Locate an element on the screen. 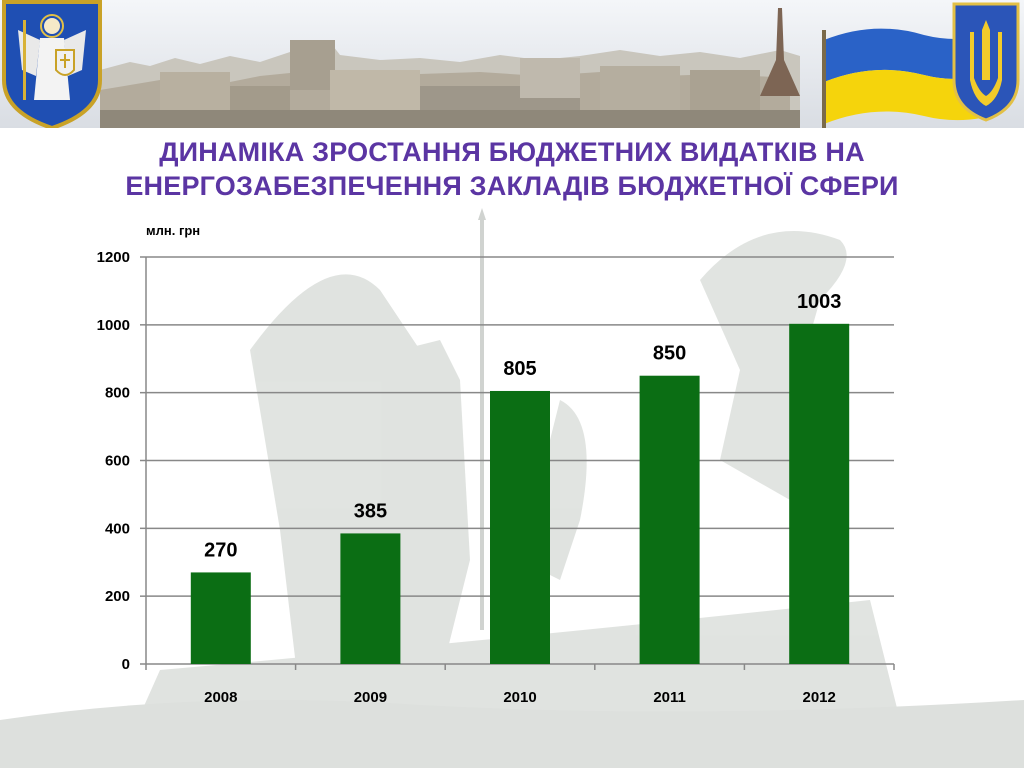 This screenshot has height=768, width=1024. x-tick-label: 2010 is located at coordinates (519, 697).